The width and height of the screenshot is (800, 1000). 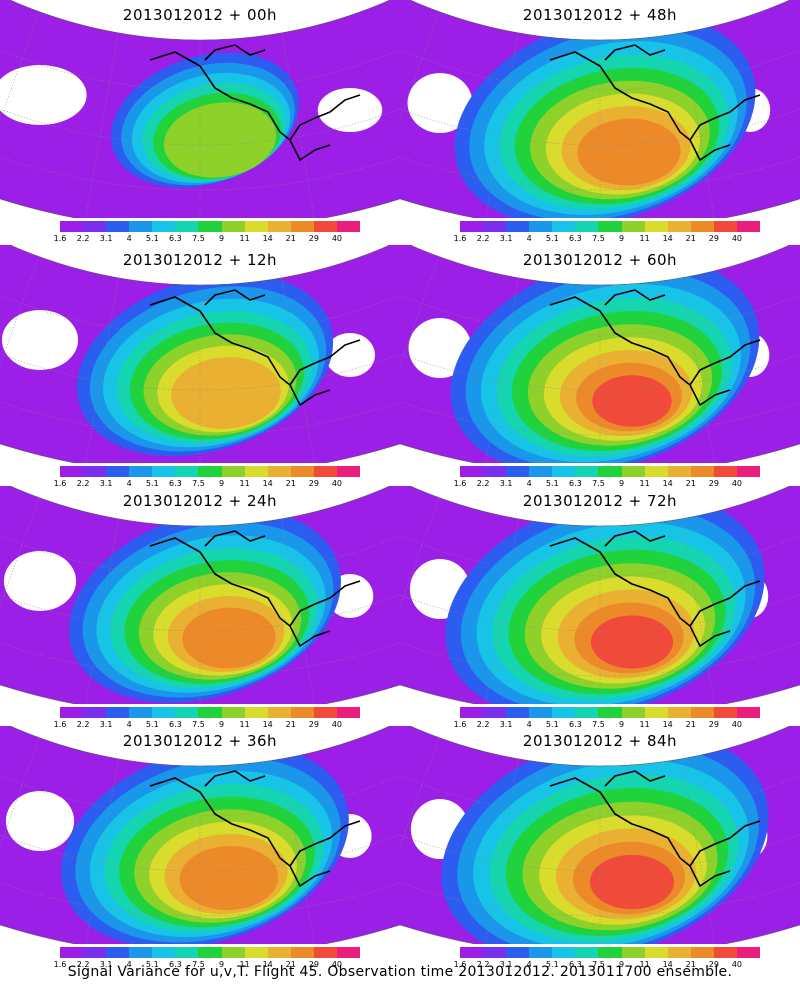 What do you see at coordinates (737, 483) in the screenshot?
I see `colorbar-tick-label: 40` at bounding box center [737, 483].